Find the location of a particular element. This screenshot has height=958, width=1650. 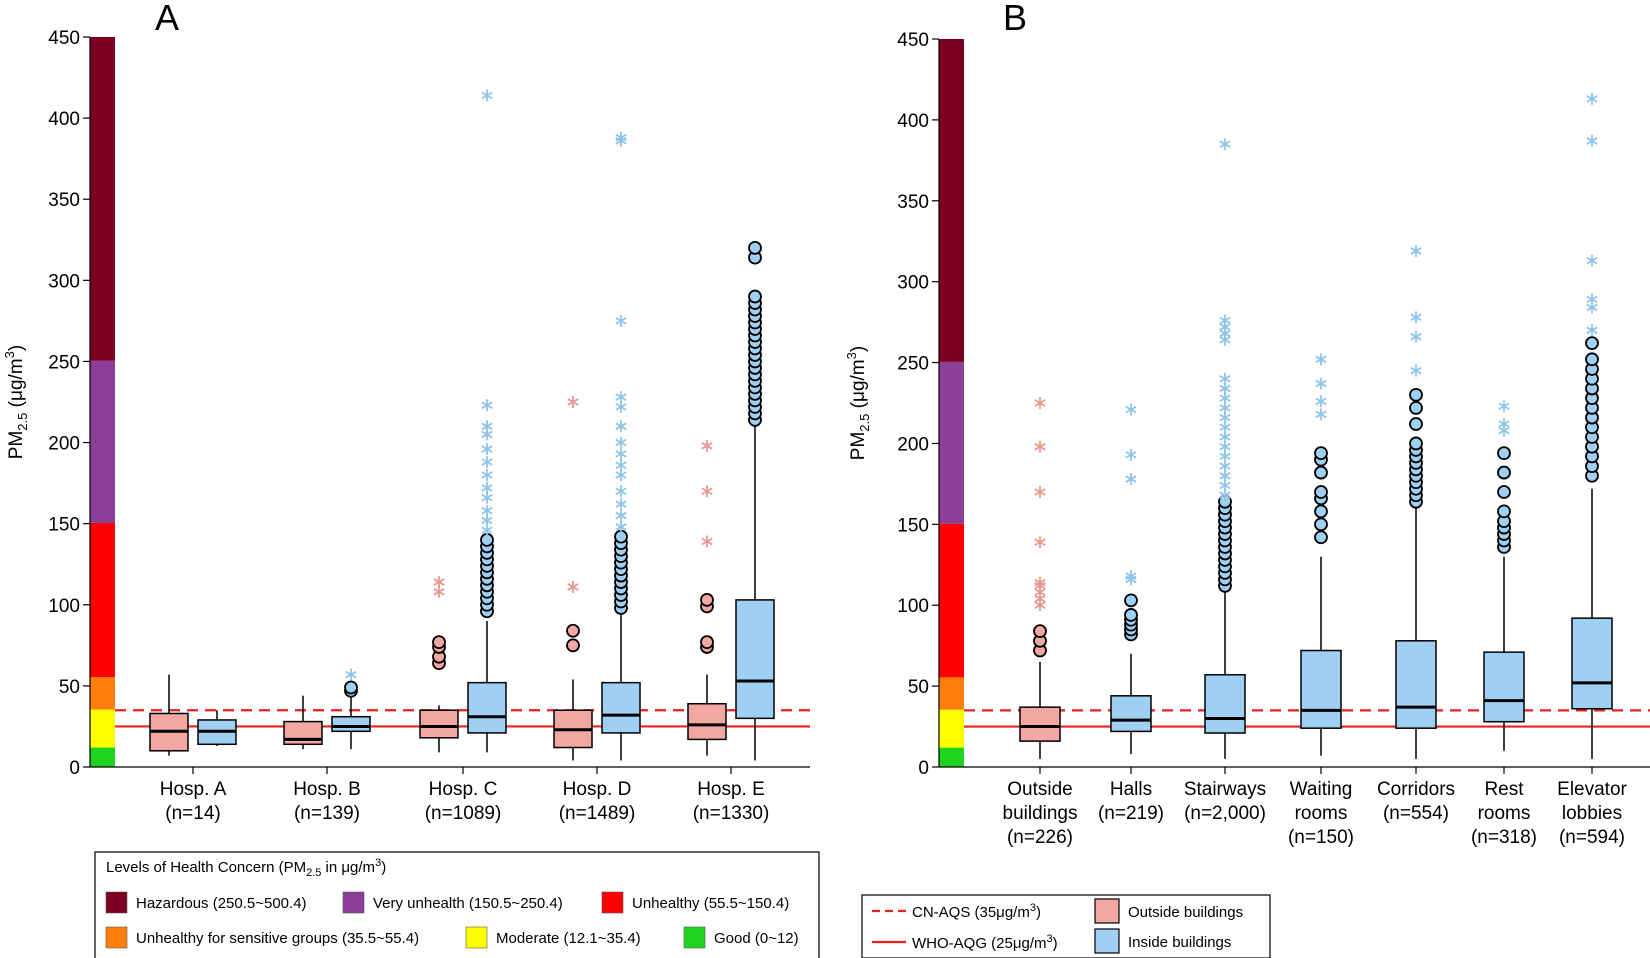

category-label-line: Outside is located at coordinates (1039, 789).